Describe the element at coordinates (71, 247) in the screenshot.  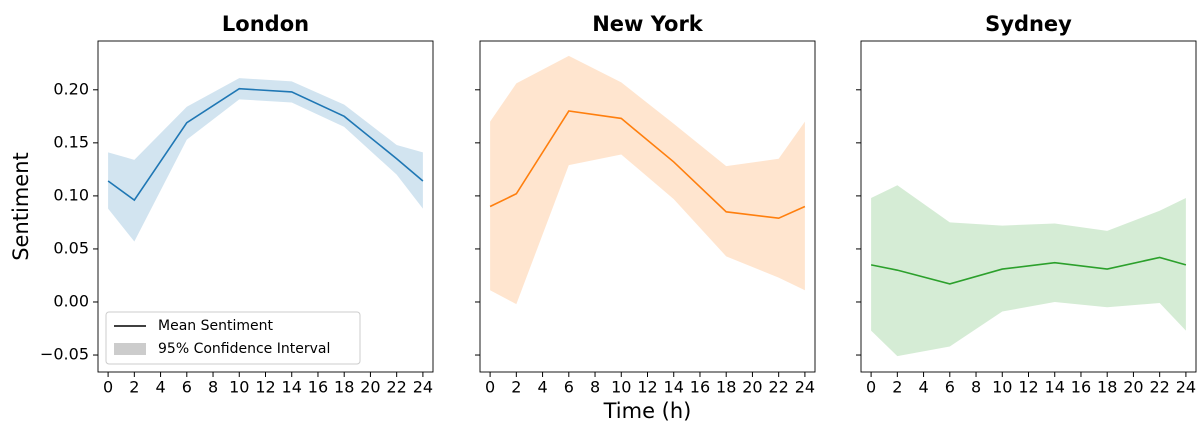
I see `y-tick-label: 0.05` at that location.